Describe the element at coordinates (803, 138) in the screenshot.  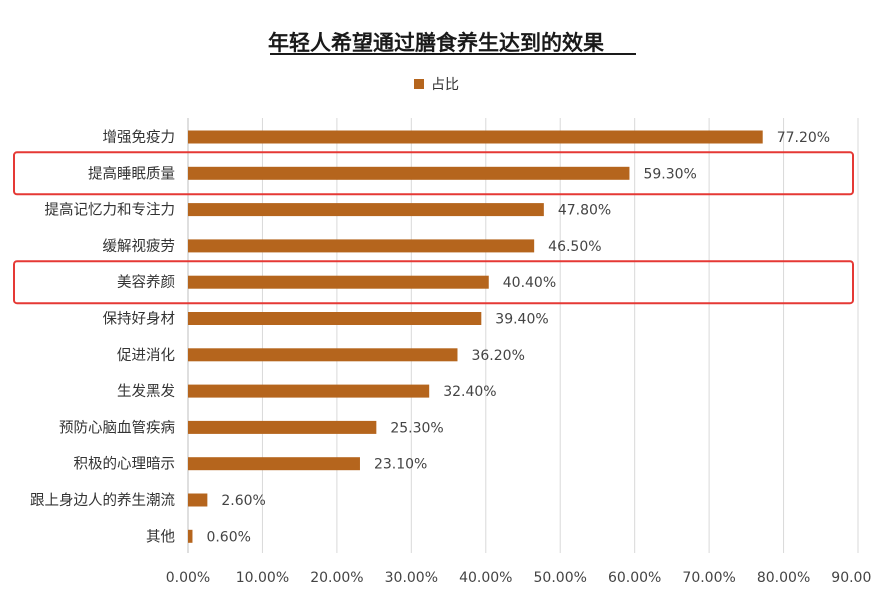
I see `data-label: 77.20%` at that location.